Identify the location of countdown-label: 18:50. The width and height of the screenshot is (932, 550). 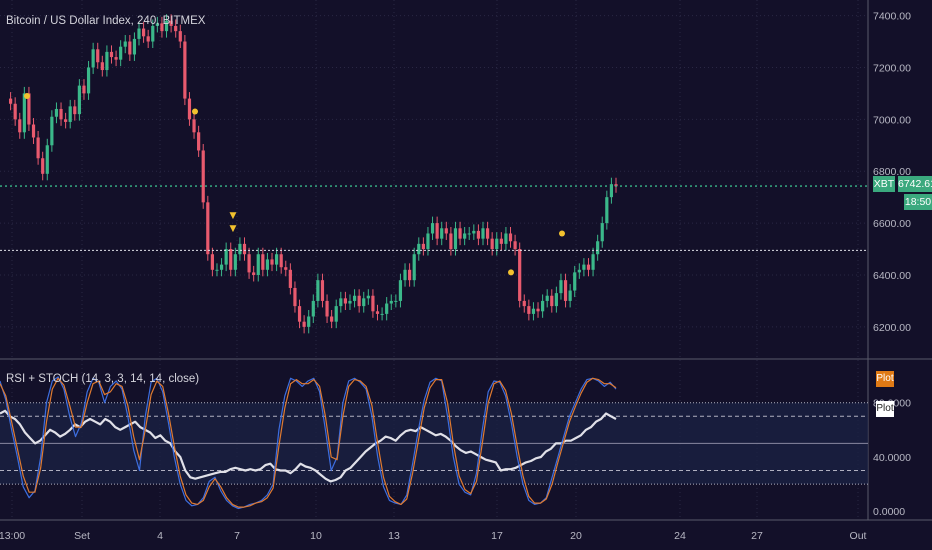
(918, 202).